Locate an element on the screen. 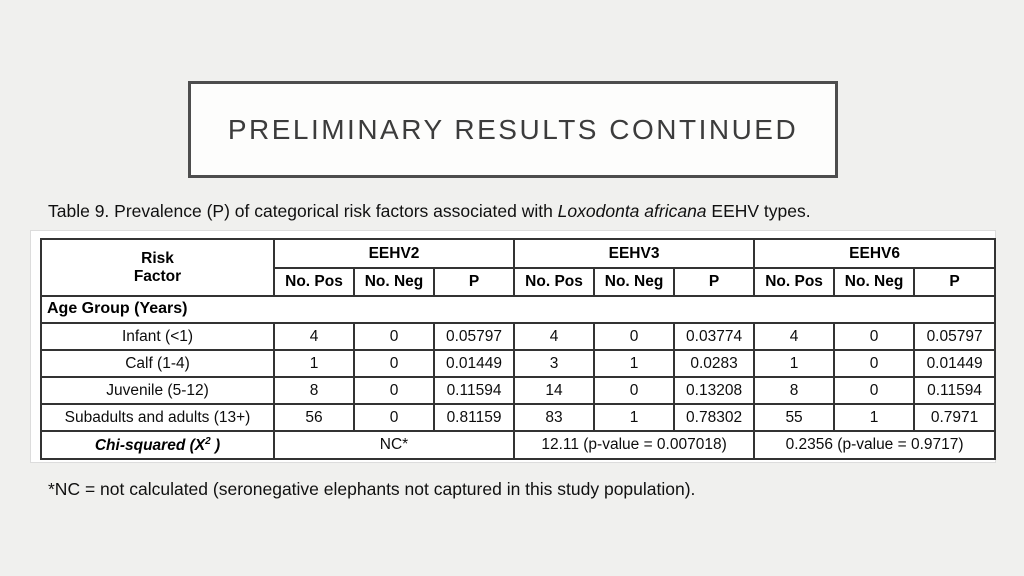 The height and width of the screenshot is (576, 1024). slide-title: PRELIMINARY RESULTS CONTINUED is located at coordinates (513, 129).